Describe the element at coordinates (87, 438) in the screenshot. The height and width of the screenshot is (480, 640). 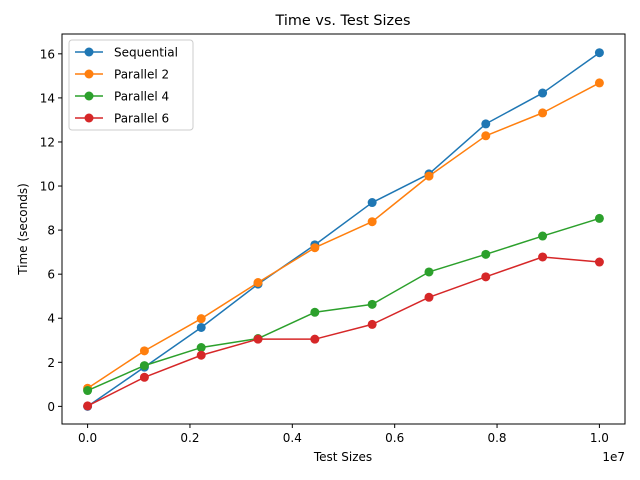
I see `x-tick-label: 0.0` at that location.